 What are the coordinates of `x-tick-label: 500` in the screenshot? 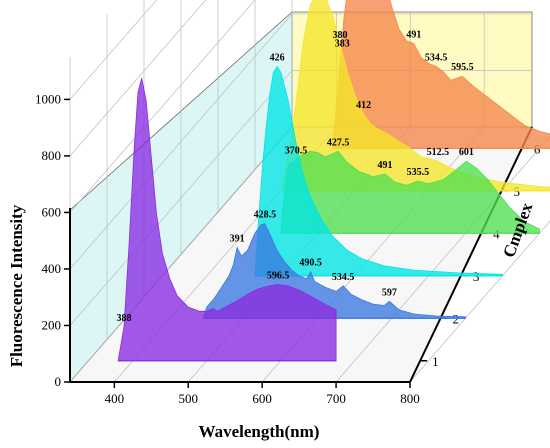 It's located at (189, 398).